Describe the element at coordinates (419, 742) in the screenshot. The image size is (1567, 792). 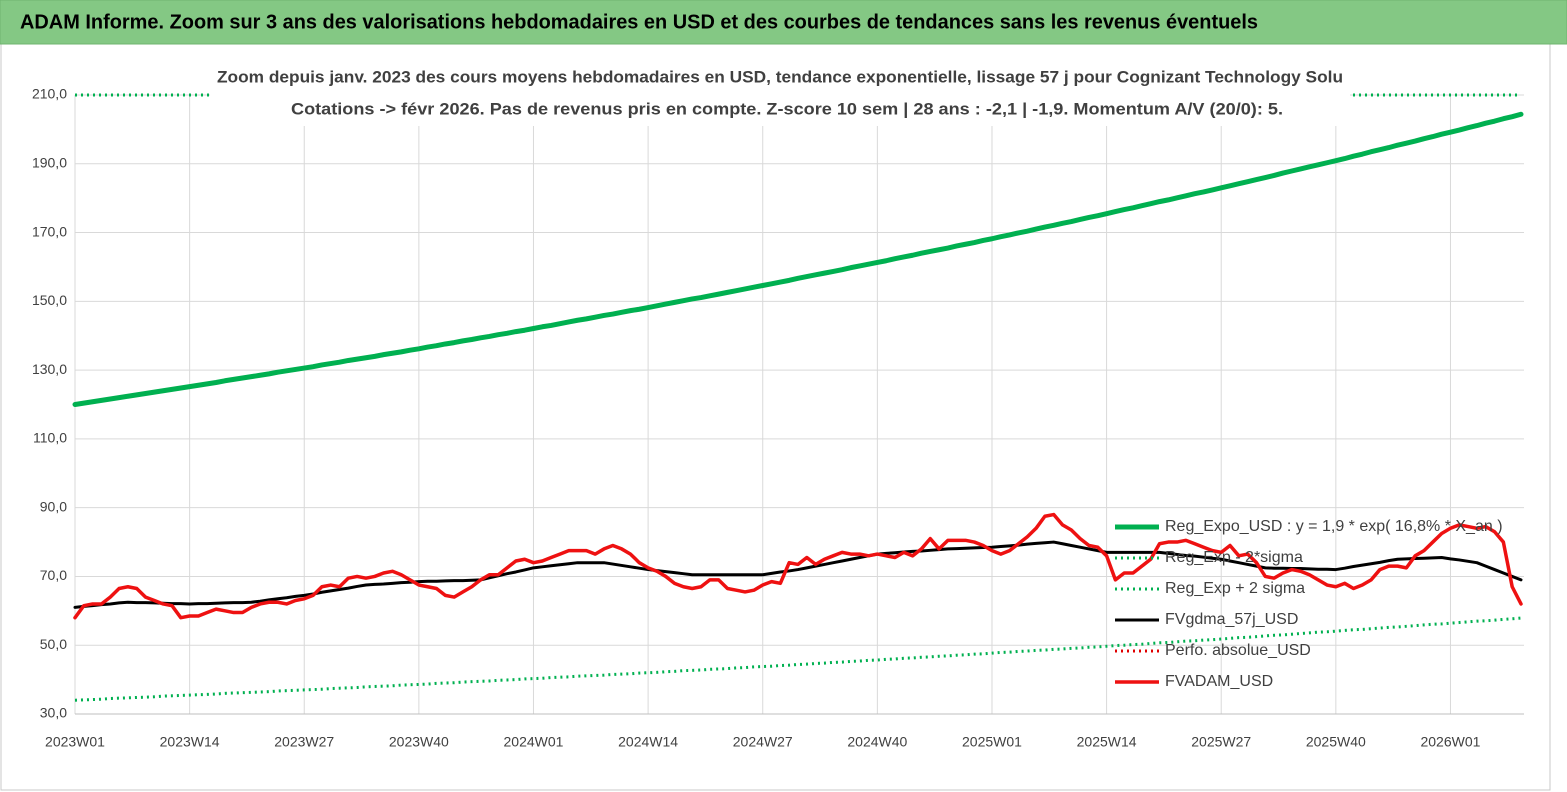
I see `x-tick-label: 2023W40` at that location.